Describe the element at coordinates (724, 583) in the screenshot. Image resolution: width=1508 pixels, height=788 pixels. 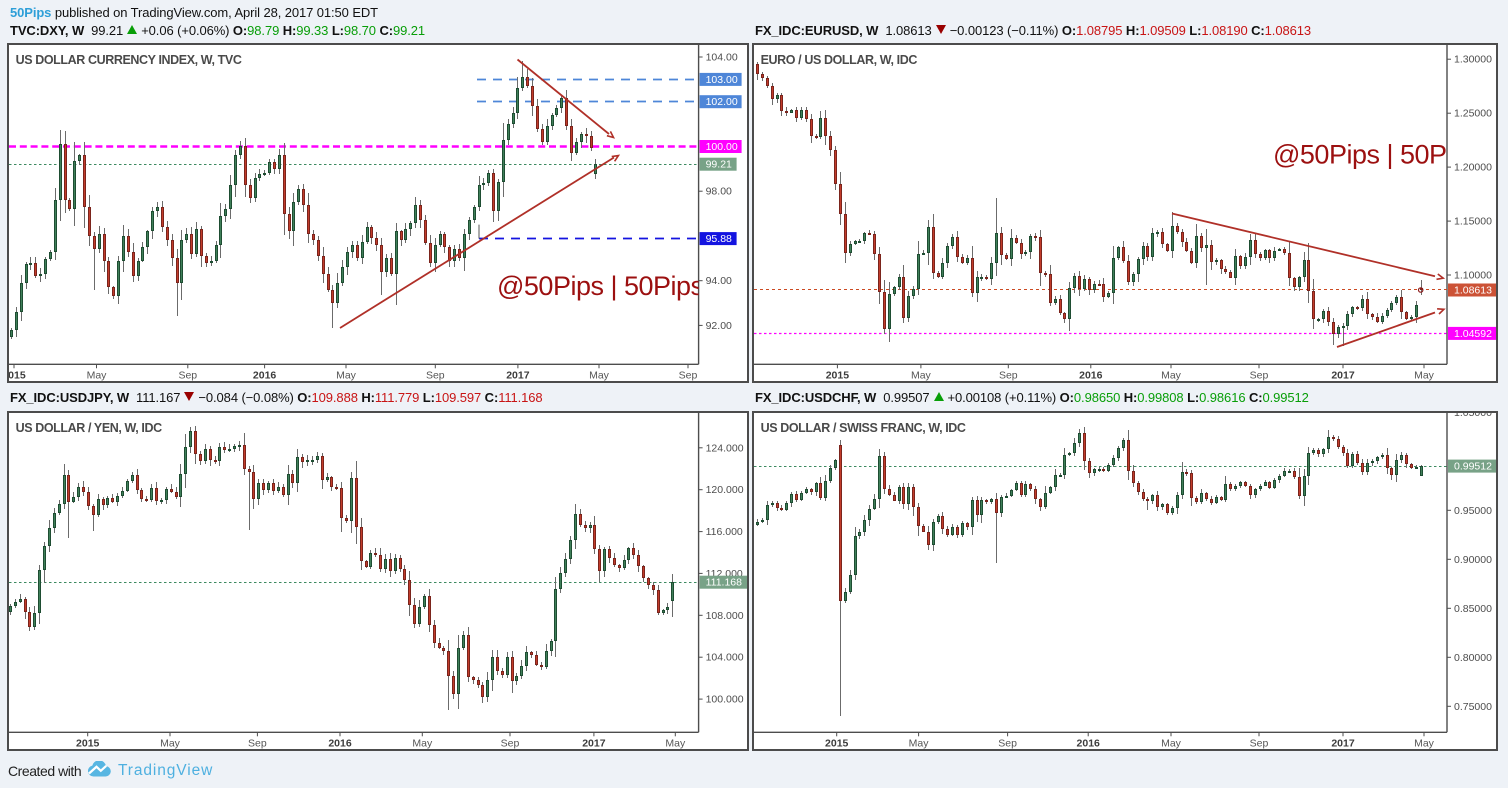
I see `svg-text: 111.168` at that location.